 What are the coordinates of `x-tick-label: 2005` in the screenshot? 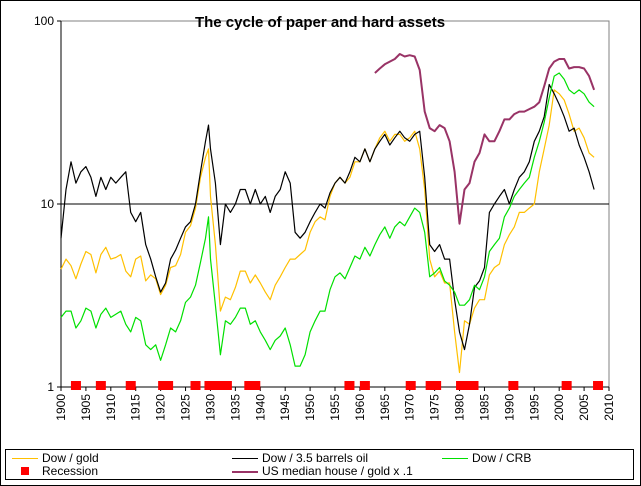 It's located at (584, 407).